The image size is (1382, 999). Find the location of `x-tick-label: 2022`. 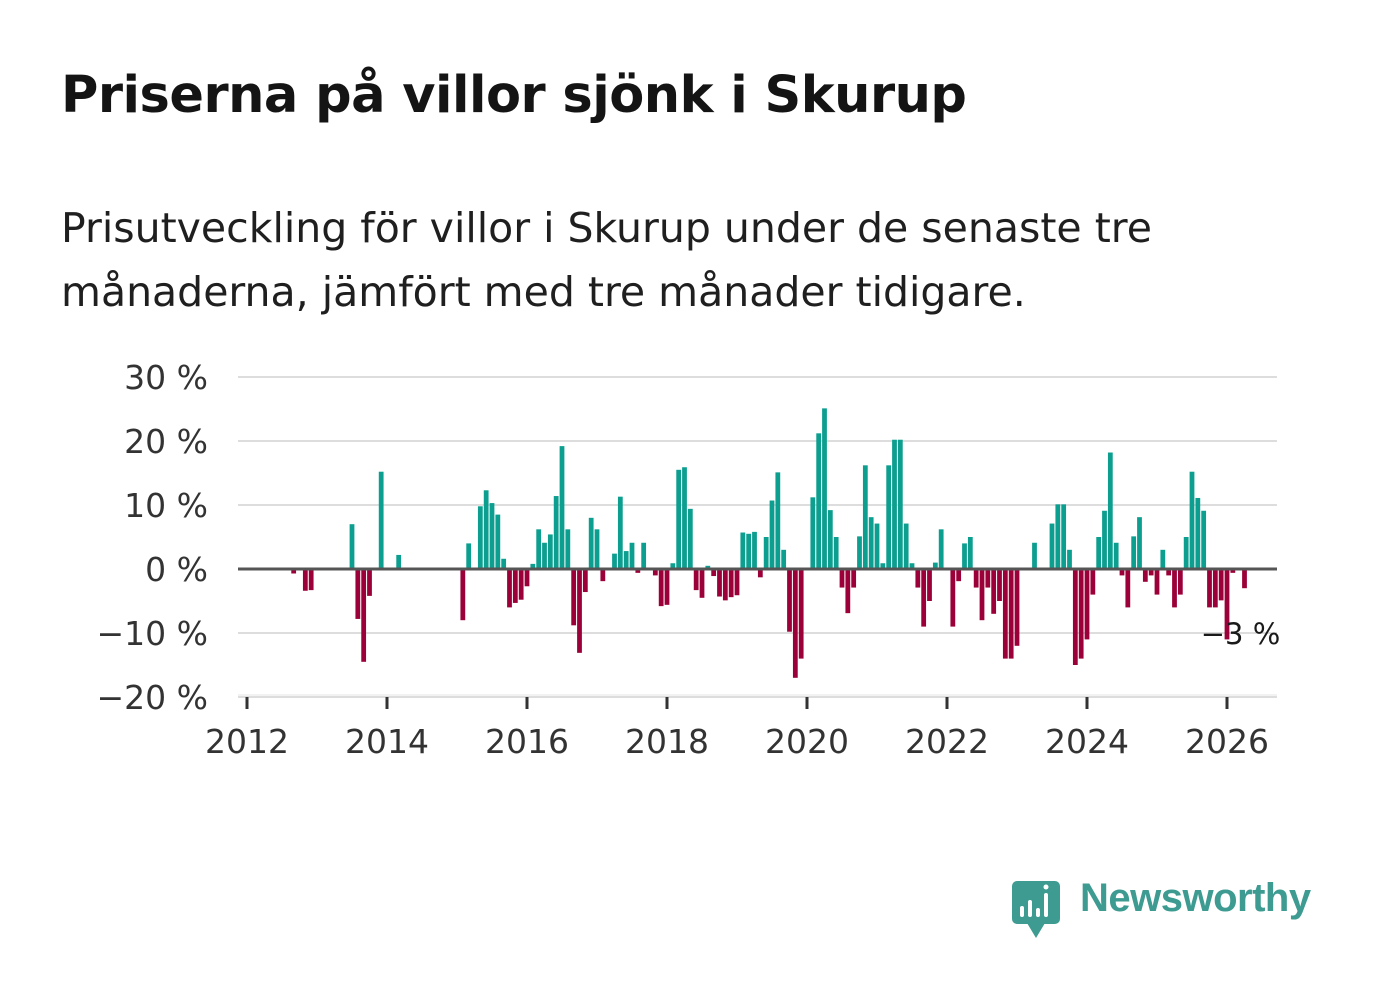

x-tick-label: 2022 is located at coordinates (947, 741).